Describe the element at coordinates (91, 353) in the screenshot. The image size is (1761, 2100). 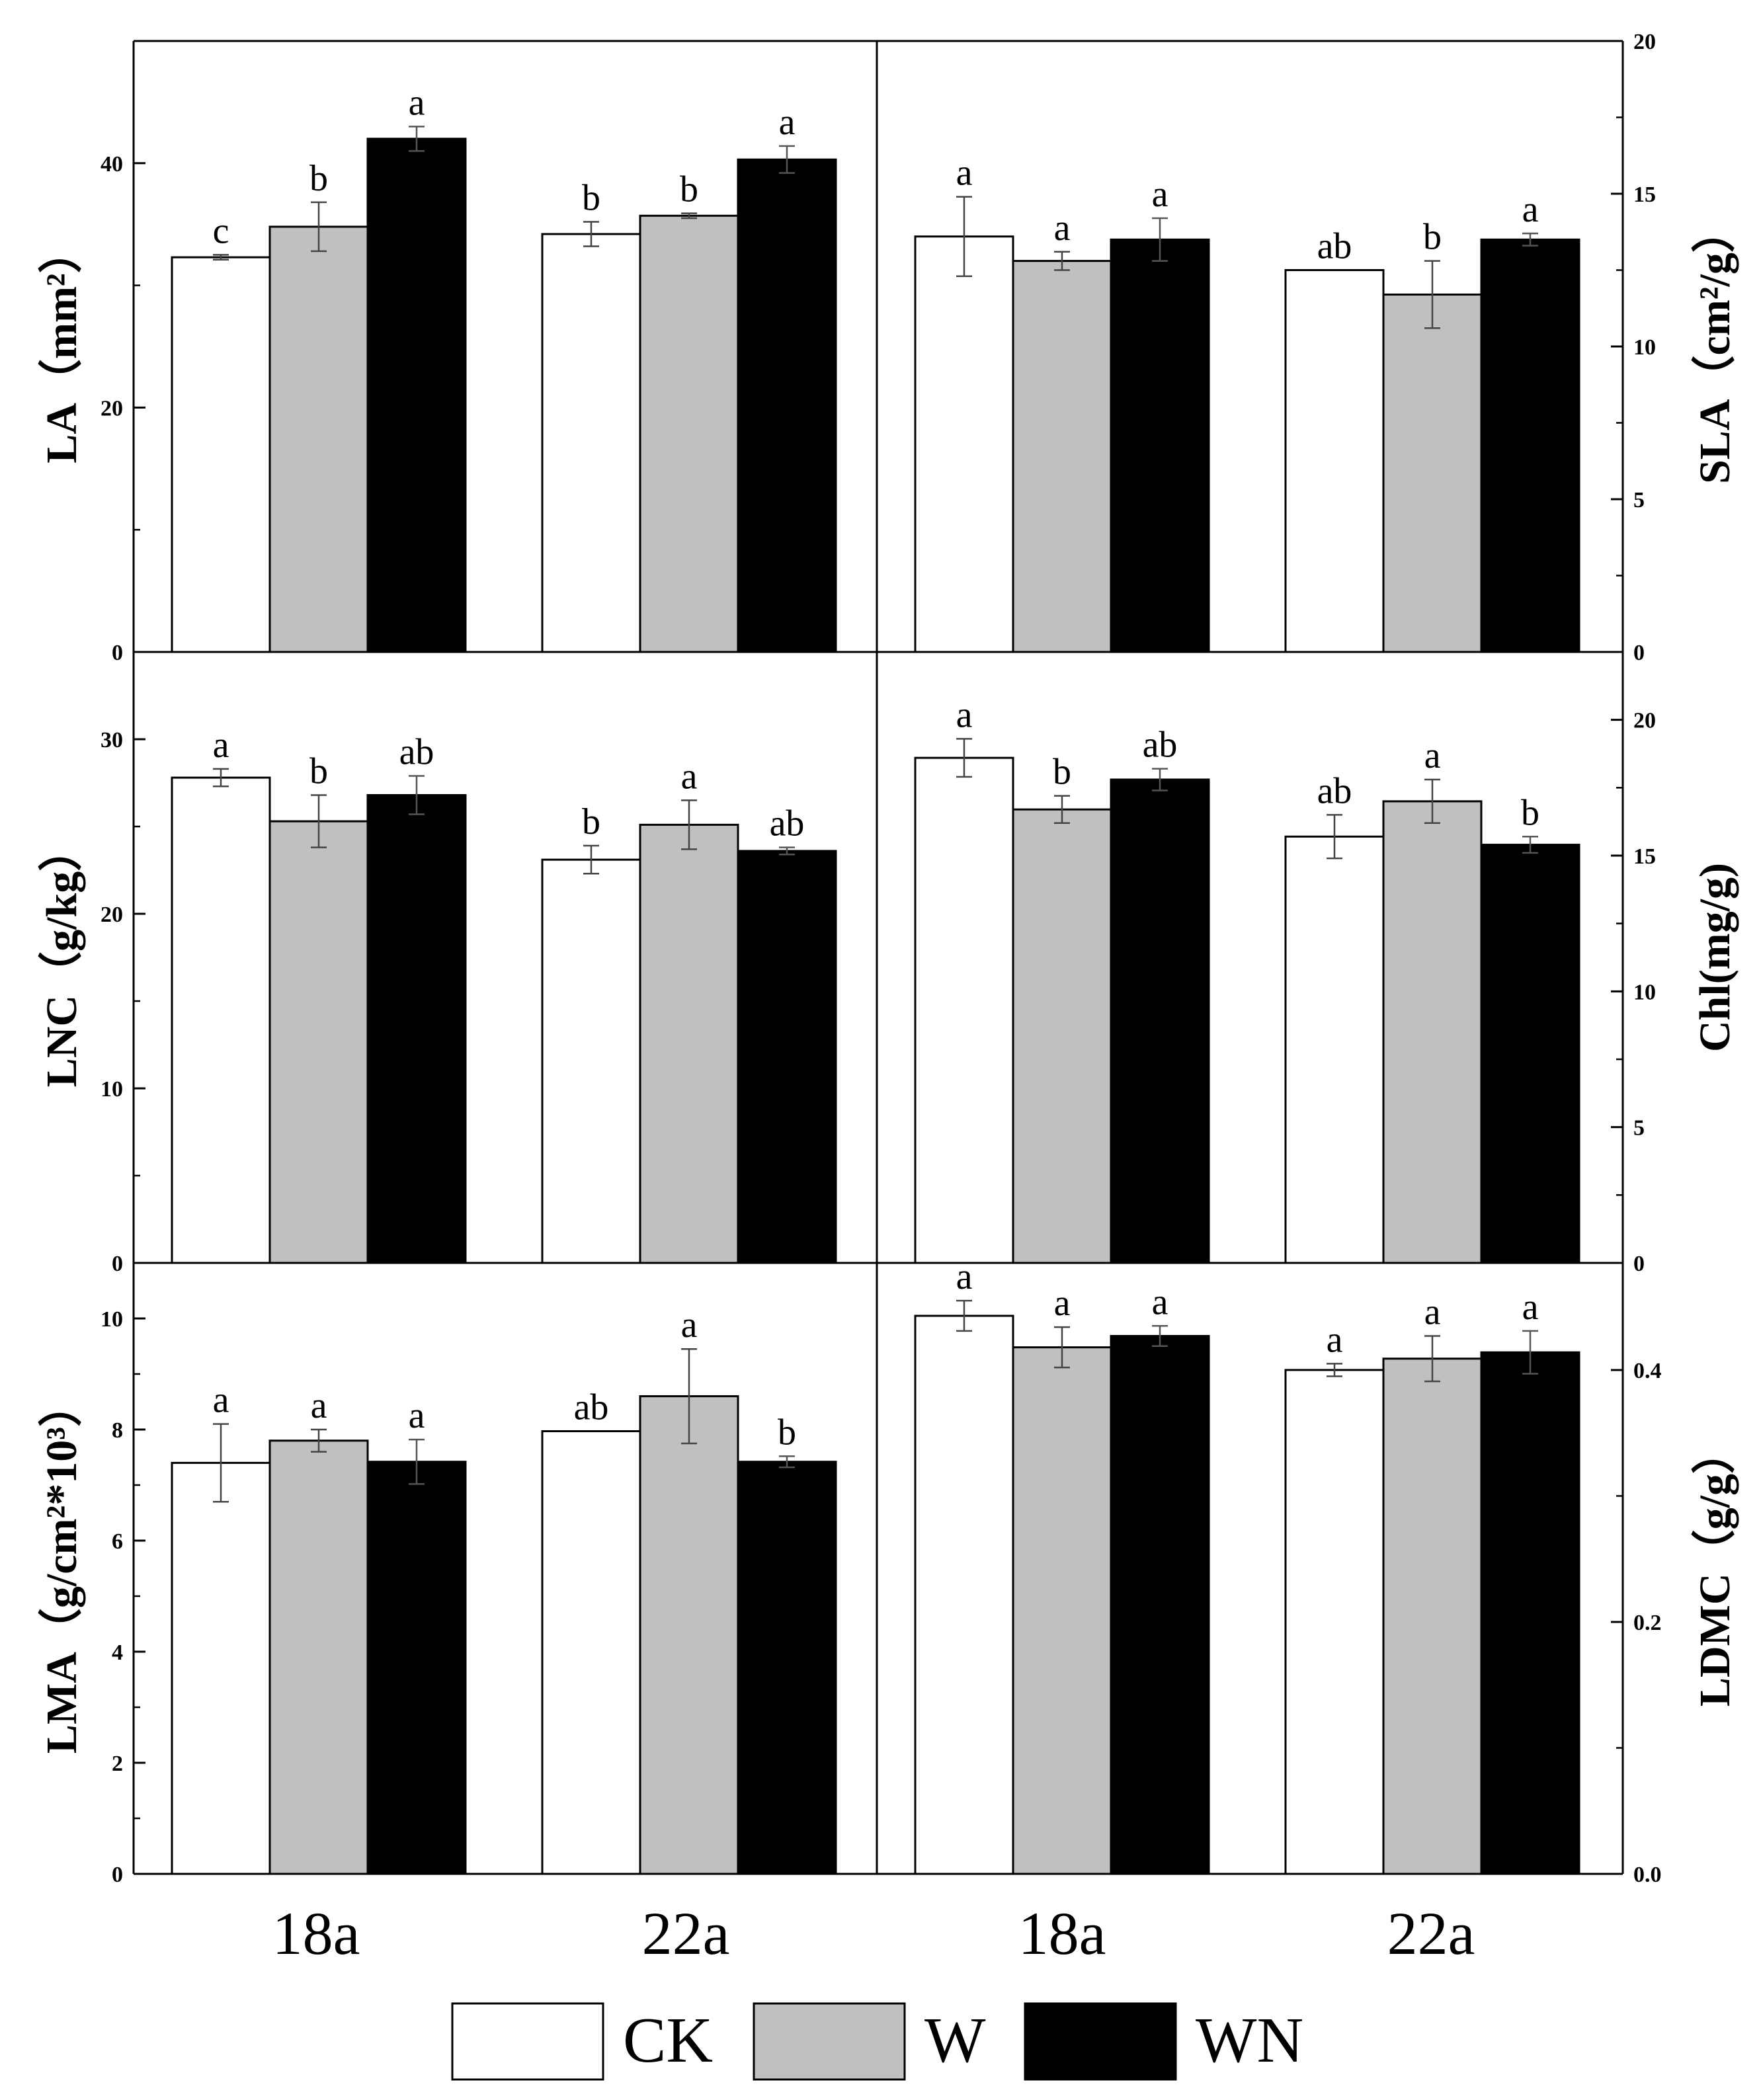
I see `y-axis-top-left: 0 20 40 LA（mm²）` at that location.